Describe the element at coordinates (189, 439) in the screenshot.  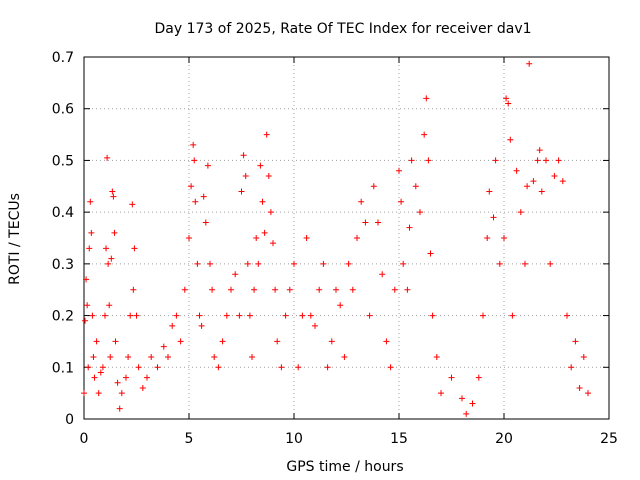
I see `x-tick-label: 5` at that location.